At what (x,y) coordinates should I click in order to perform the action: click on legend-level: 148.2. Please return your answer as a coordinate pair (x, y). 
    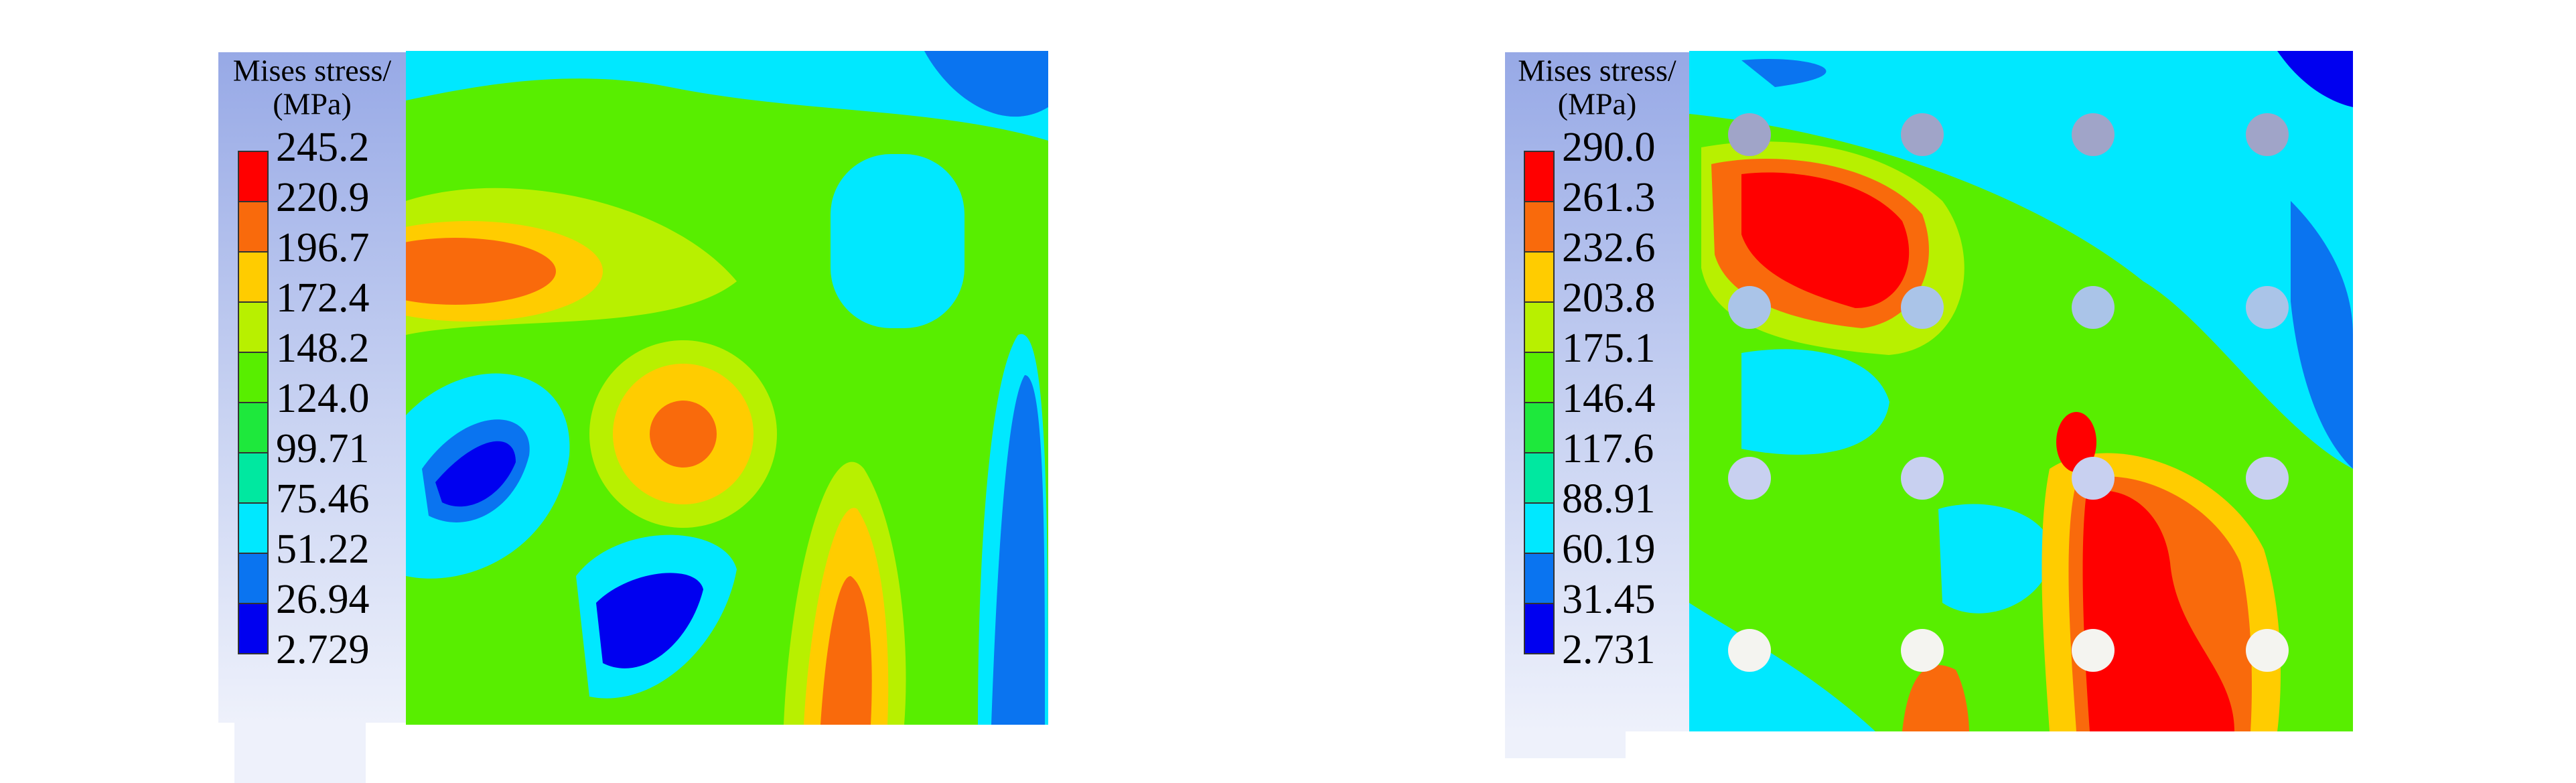
    Looking at the image, I should click on (323, 348).